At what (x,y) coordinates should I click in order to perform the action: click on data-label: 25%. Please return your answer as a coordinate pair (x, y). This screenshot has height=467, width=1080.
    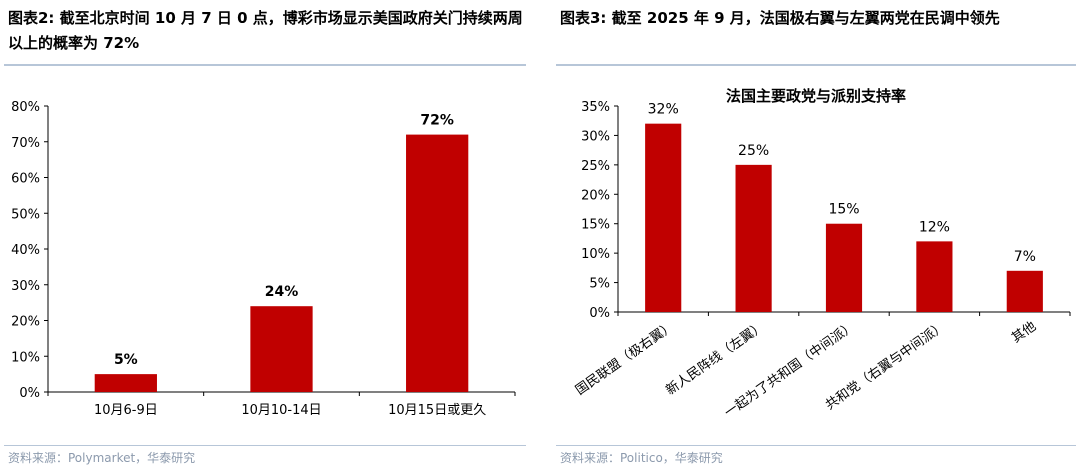
    Looking at the image, I should click on (753, 151).